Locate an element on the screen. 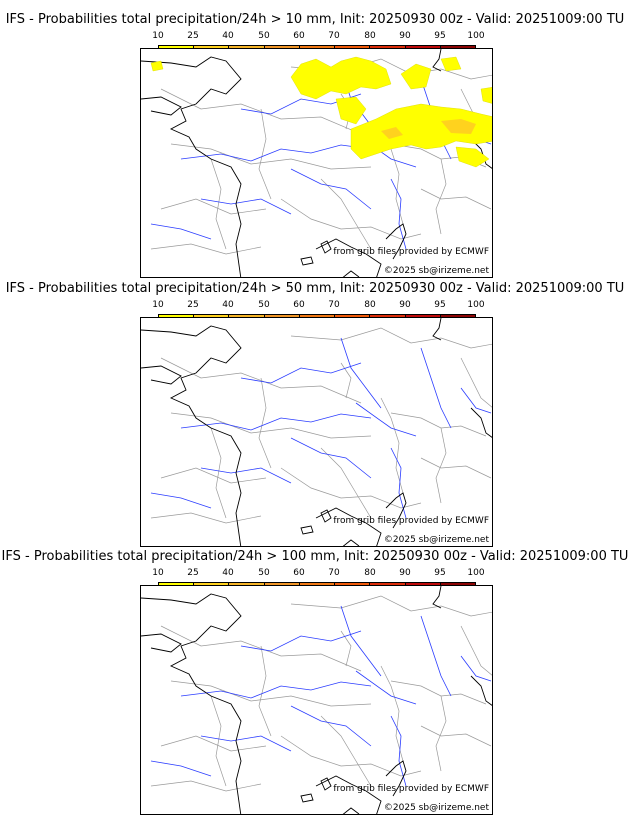  precip-area-low-probability is located at coordinates (321, 112).